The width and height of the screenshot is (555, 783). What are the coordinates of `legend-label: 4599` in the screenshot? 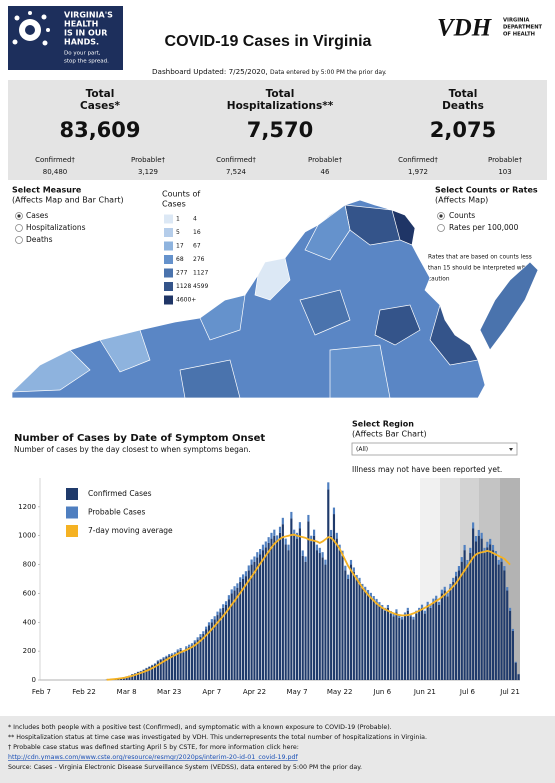 It's located at (200, 286).